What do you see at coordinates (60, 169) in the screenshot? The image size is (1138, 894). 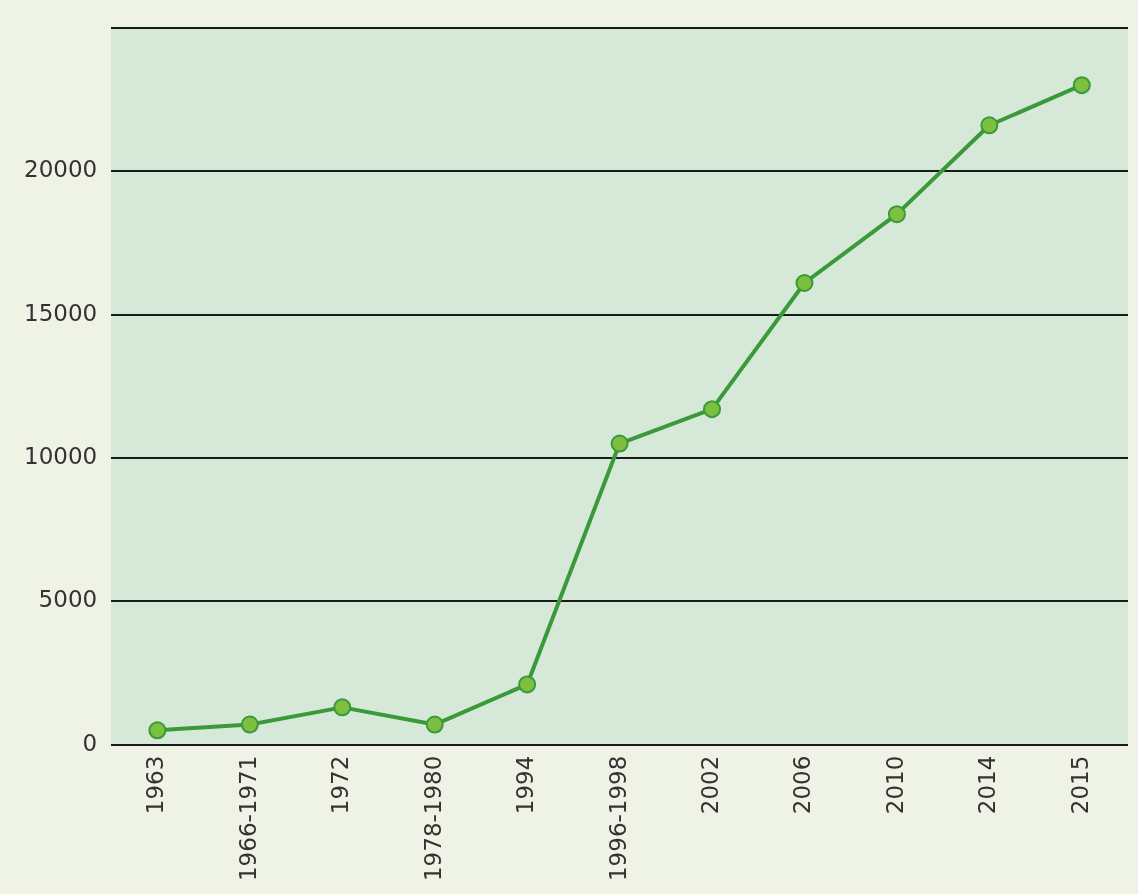 I see `y-tick-label: 20000` at bounding box center [60, 169].